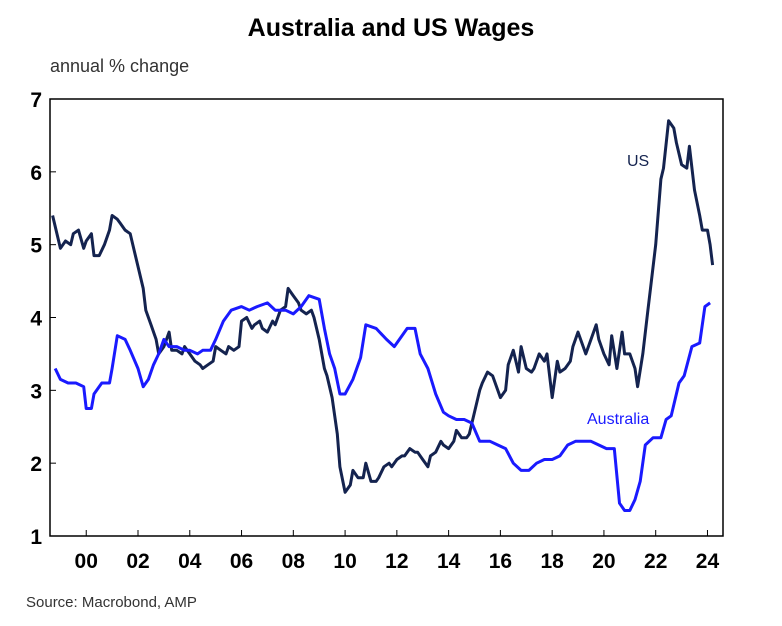 This screenshot has width=782, height=626. Describe the element at coordinates (396, 561) in the screenshot. I see `x-tick-label: 12` at that location.